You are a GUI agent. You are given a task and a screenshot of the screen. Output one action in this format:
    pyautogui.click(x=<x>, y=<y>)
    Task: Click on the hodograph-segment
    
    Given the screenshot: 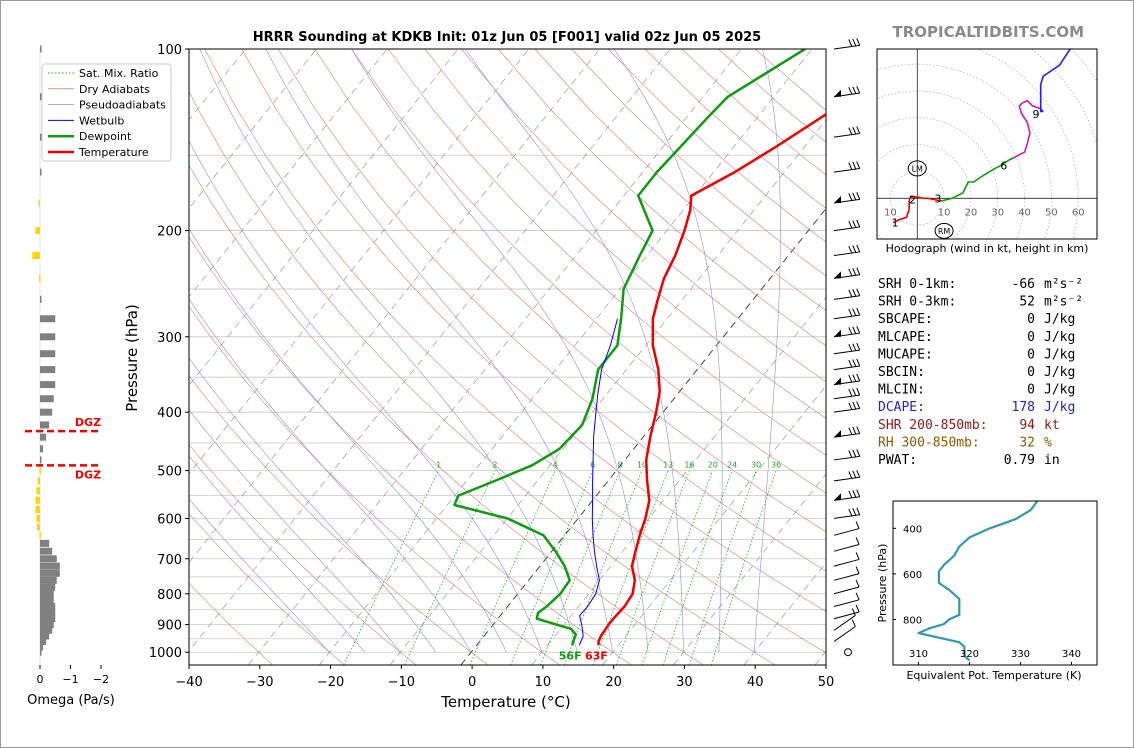 What is the action you would take?
    pyautogui.click(x=978, y=179)
    